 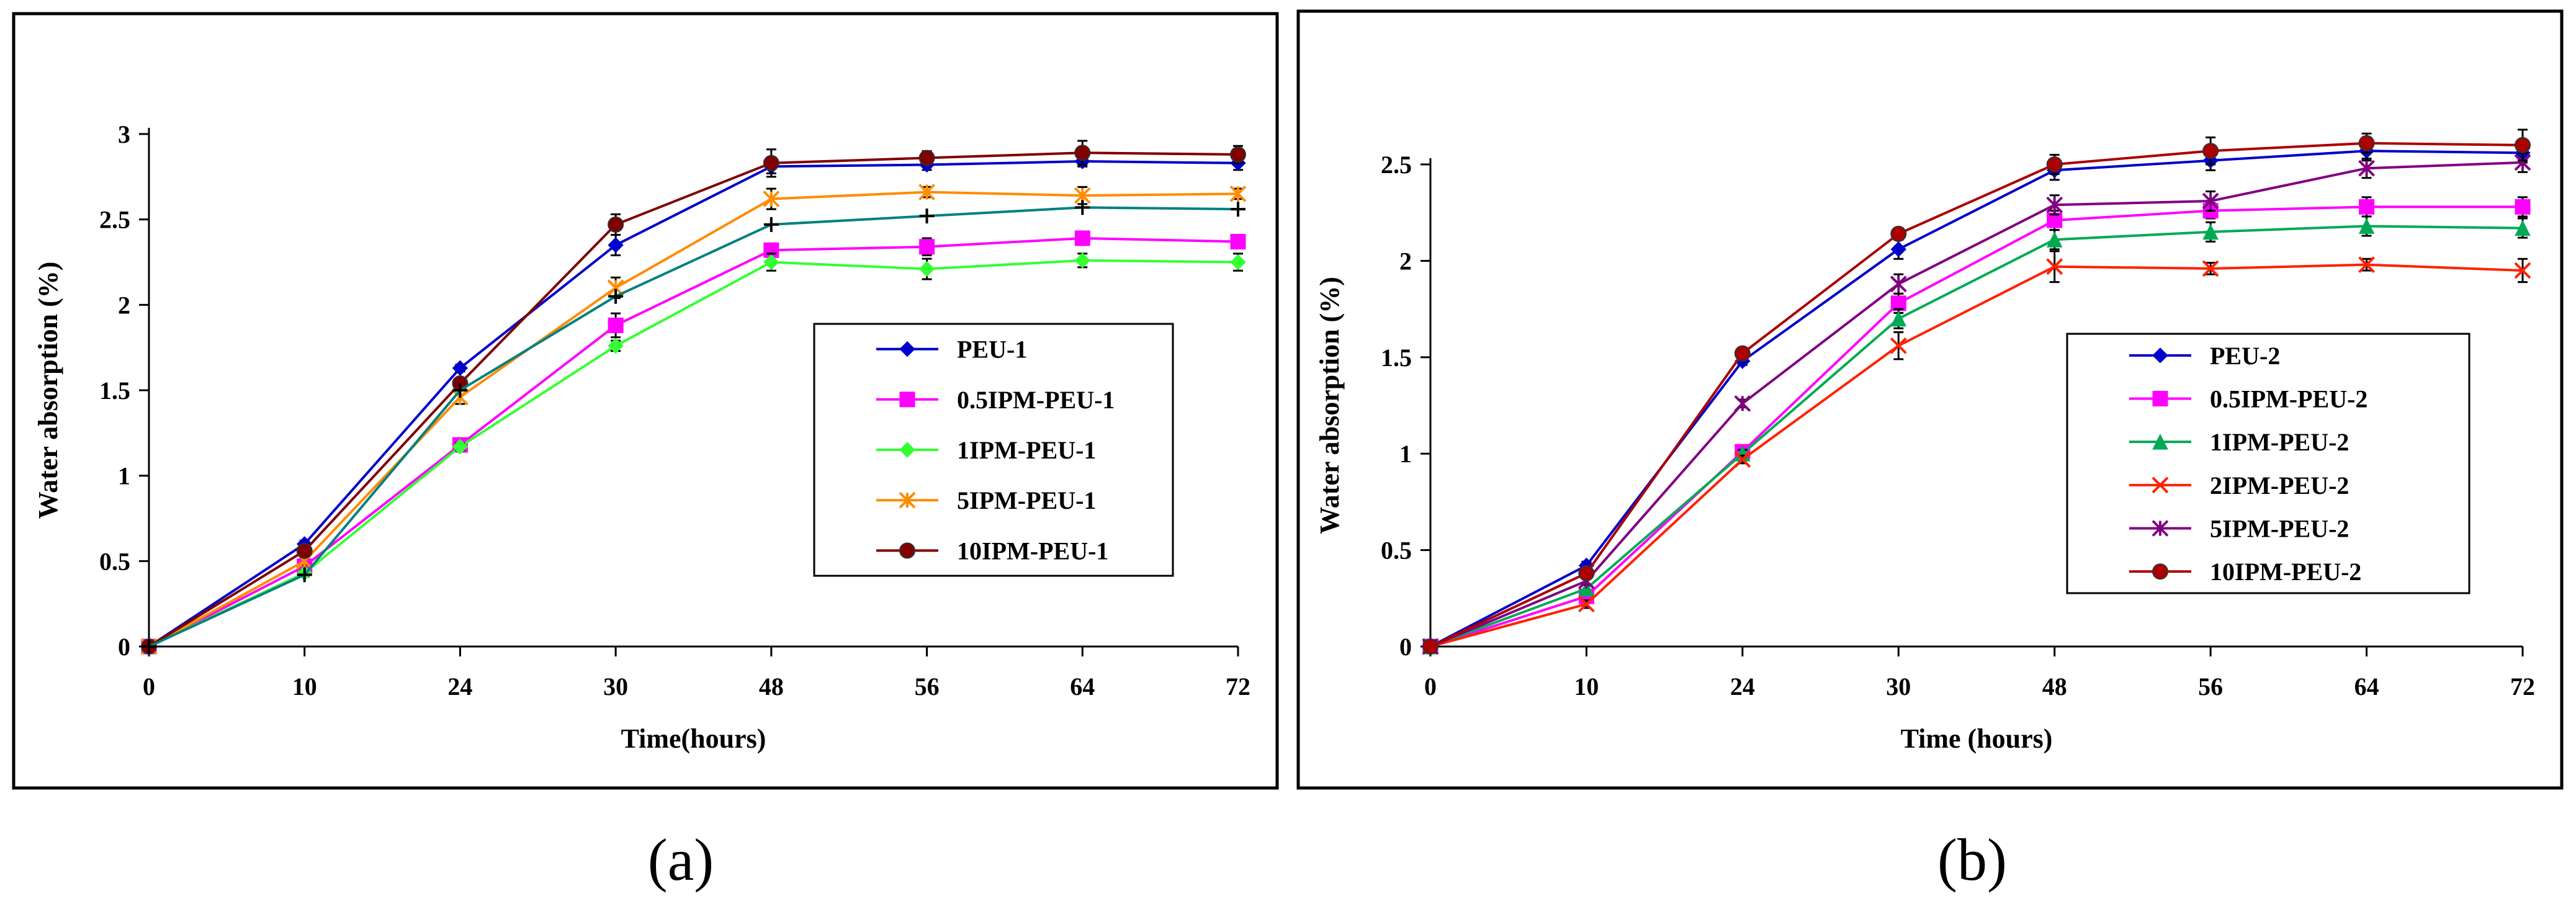 I want to click on legend-item: 5IPM-PEU-2, so click(x=2239, y=529).